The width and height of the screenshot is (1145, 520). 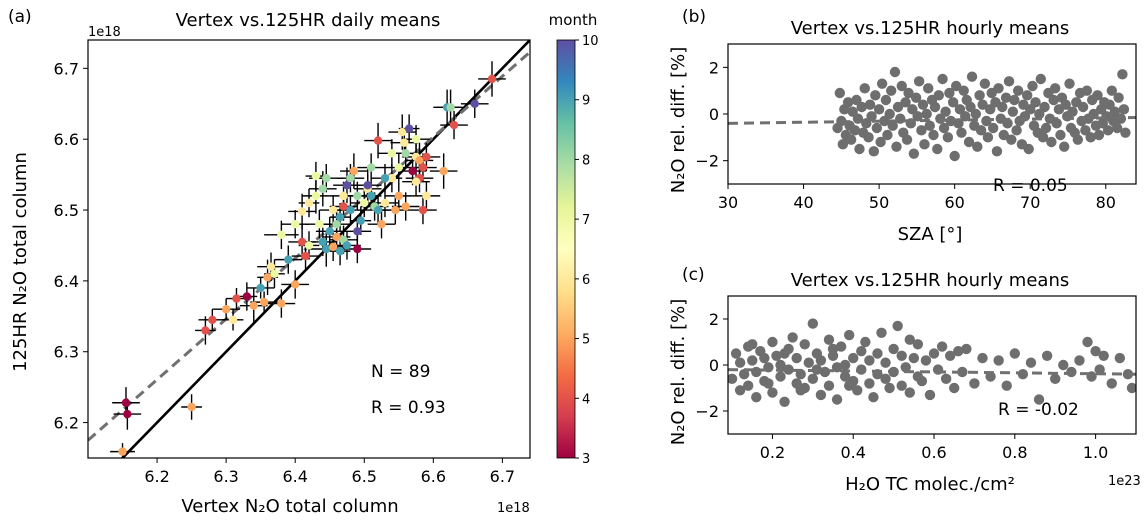 I want to click on colorbar-tick-label: 9, so click(x=586, y=101).